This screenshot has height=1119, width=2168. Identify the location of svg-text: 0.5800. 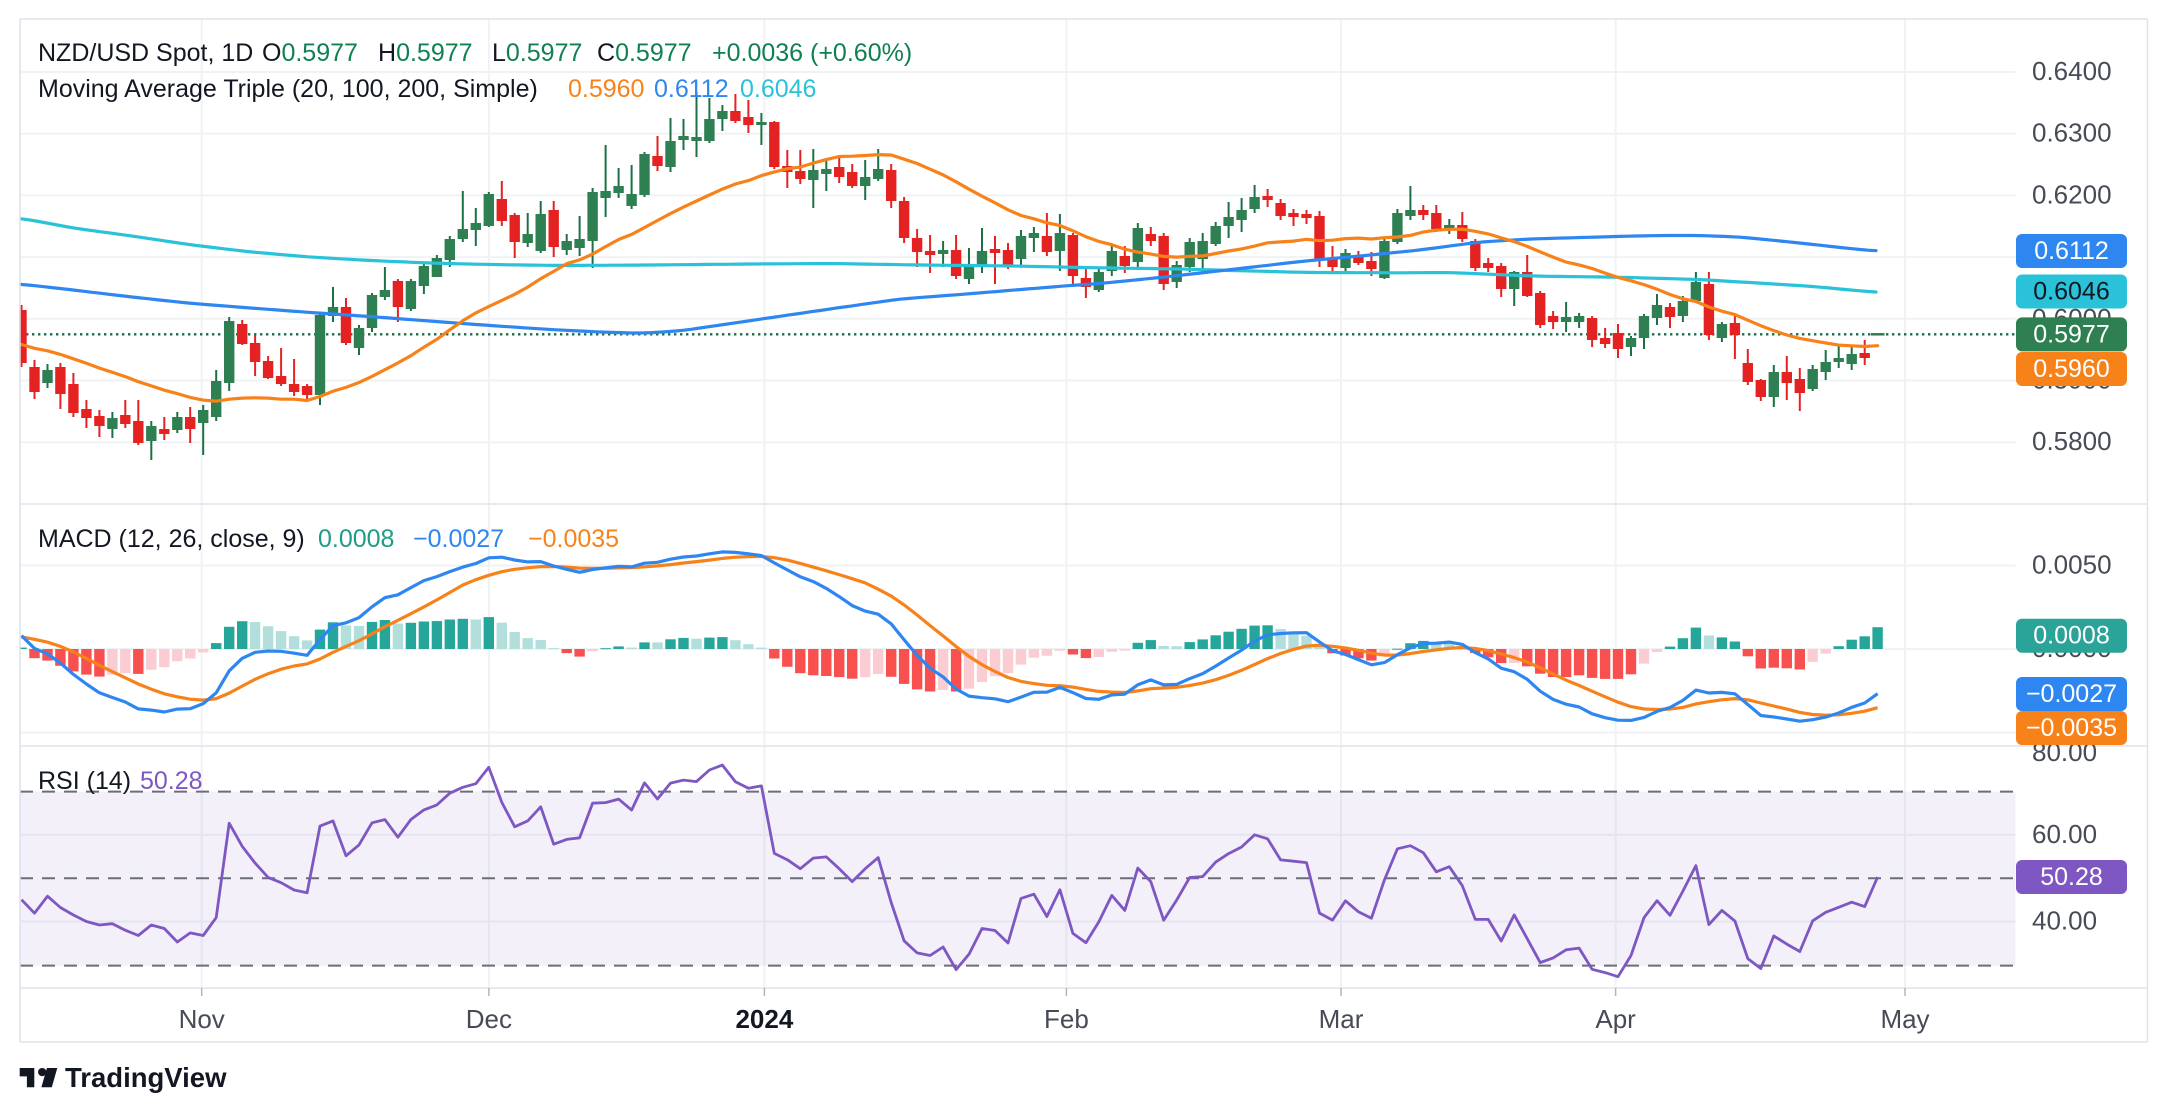
(2072, 441).